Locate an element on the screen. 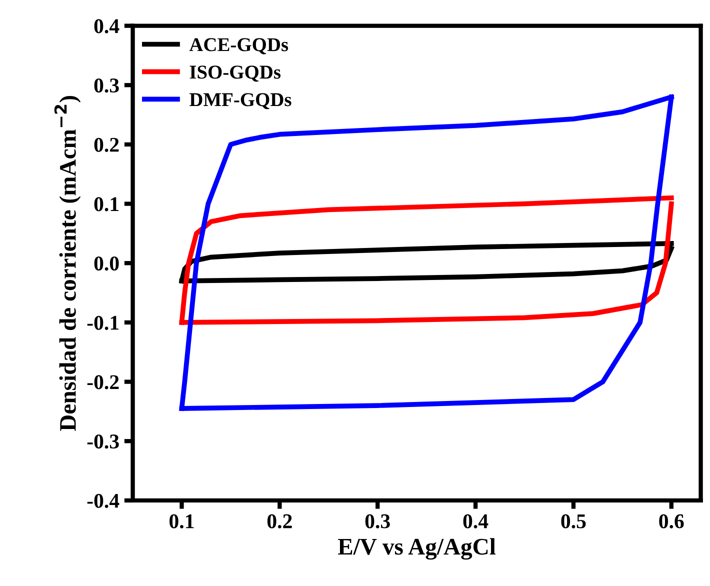  x-tick-label: 0.5 is located at coordinates (573, 521).